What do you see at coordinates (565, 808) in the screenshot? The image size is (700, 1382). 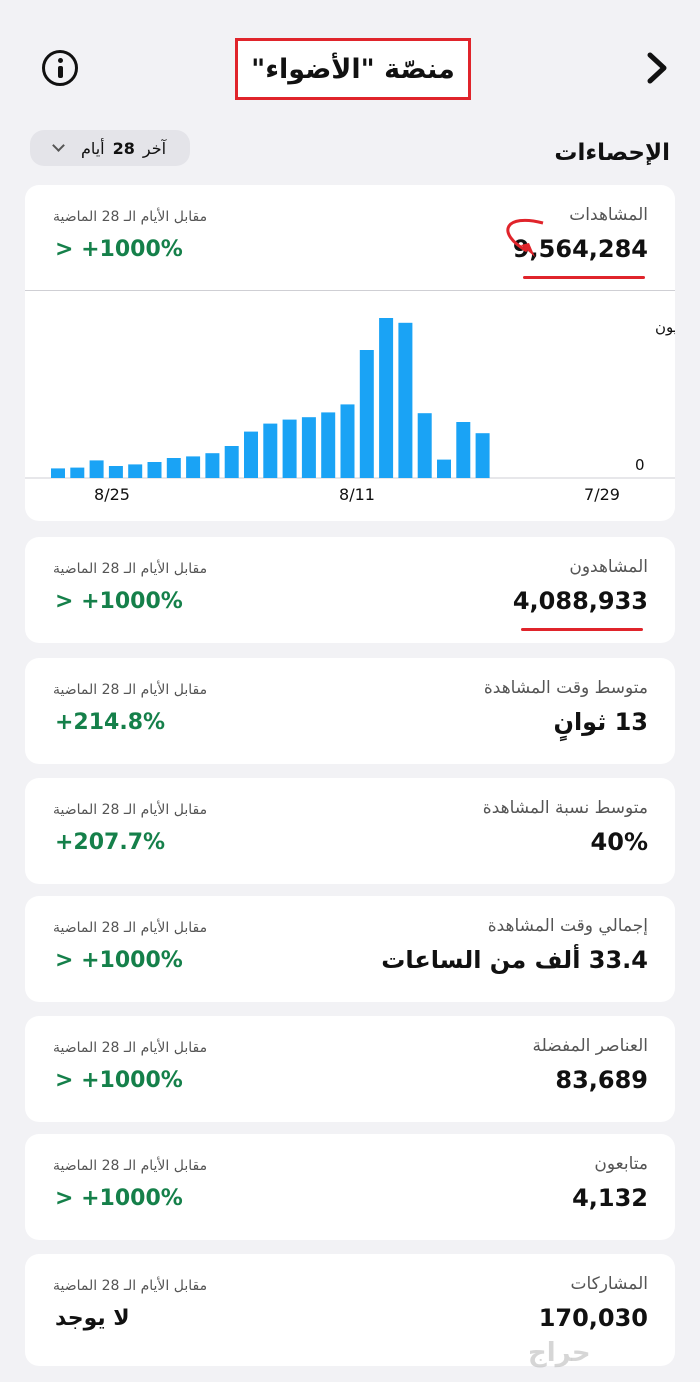 I see `metric-label: متوسط نسبة المشاهدة` at bounding box center [565, 808].